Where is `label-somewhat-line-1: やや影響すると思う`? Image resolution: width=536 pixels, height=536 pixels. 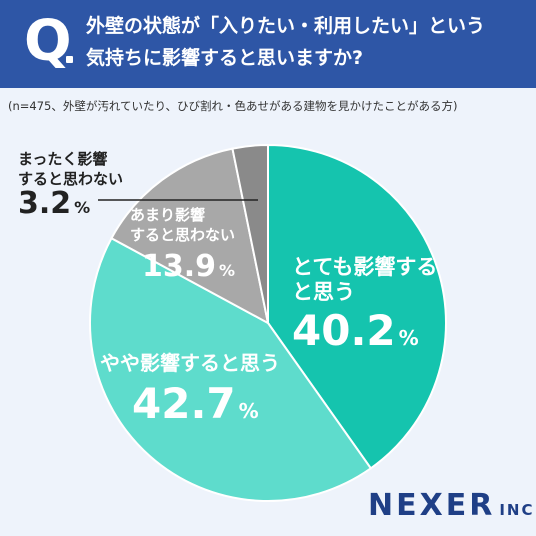 label-somewhat-line-1: やや影響すると思う is located at coordinates (190, 363).